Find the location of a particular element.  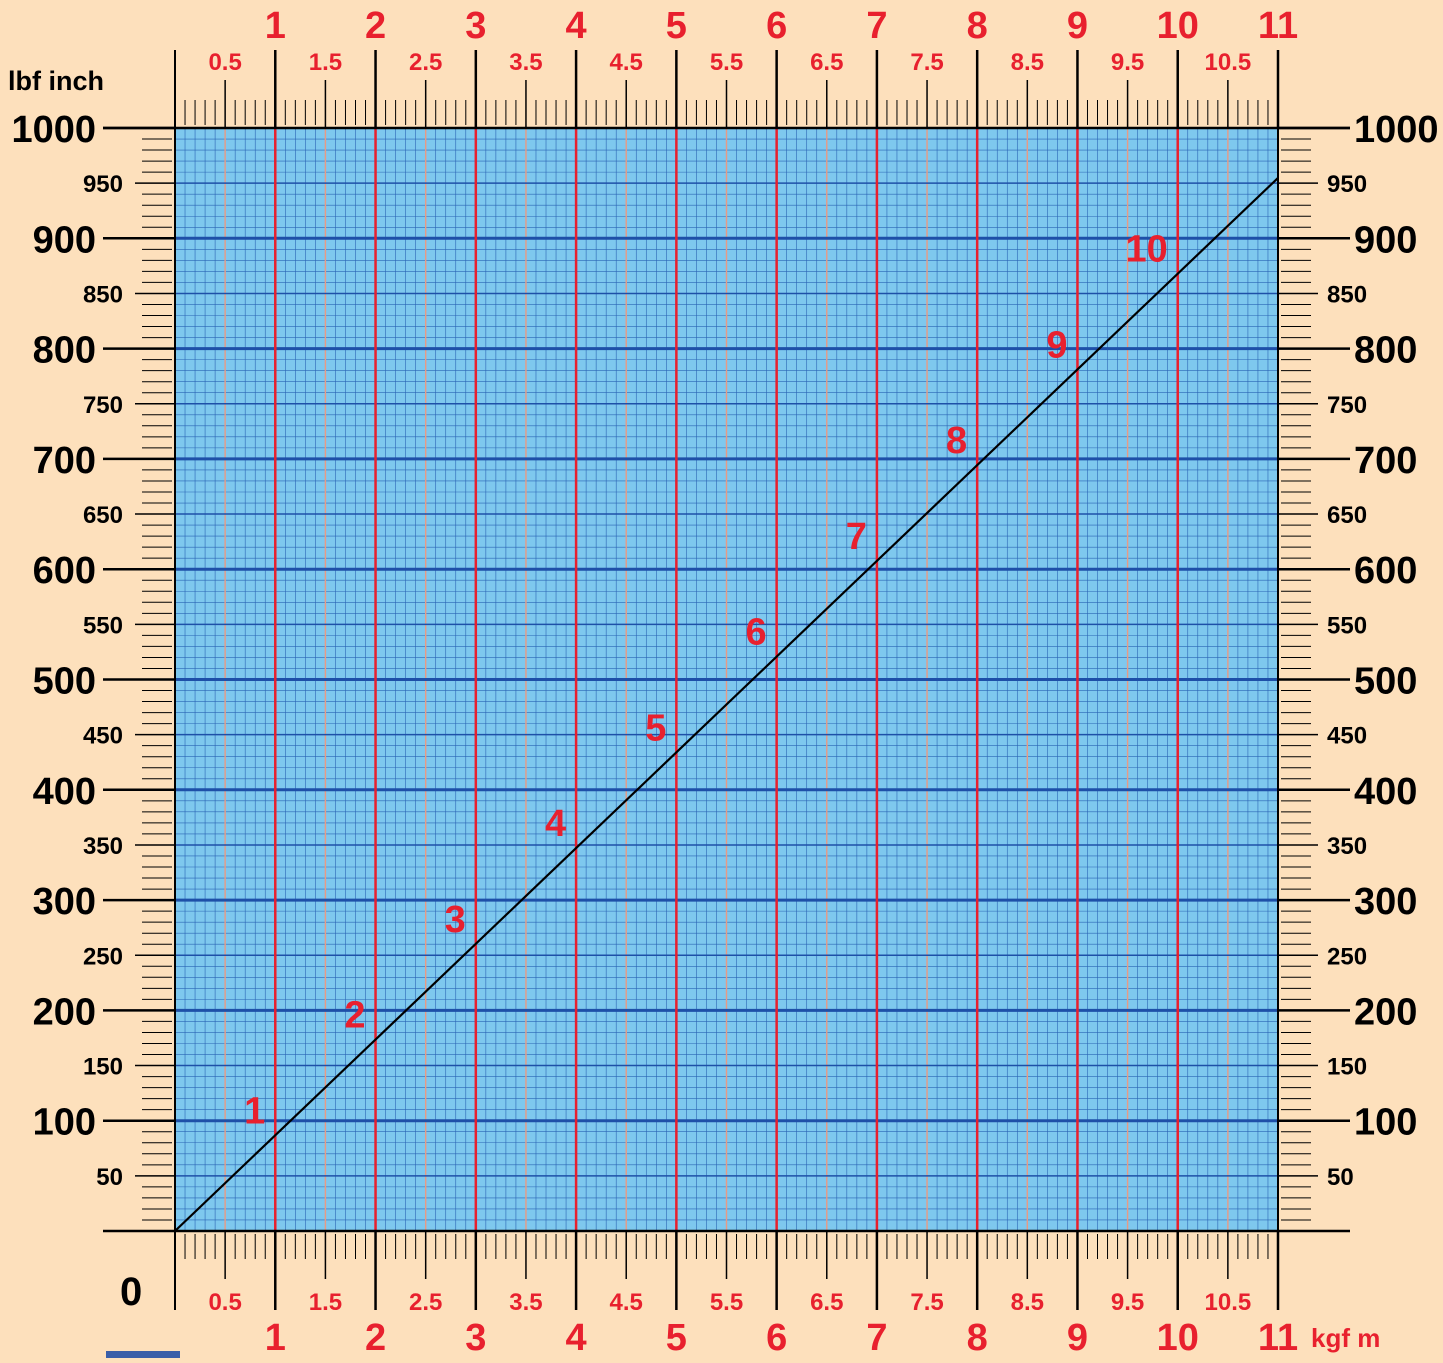

x-tick-label-minor-bottom: 8.5 is located at coordinates (1027, 1302).